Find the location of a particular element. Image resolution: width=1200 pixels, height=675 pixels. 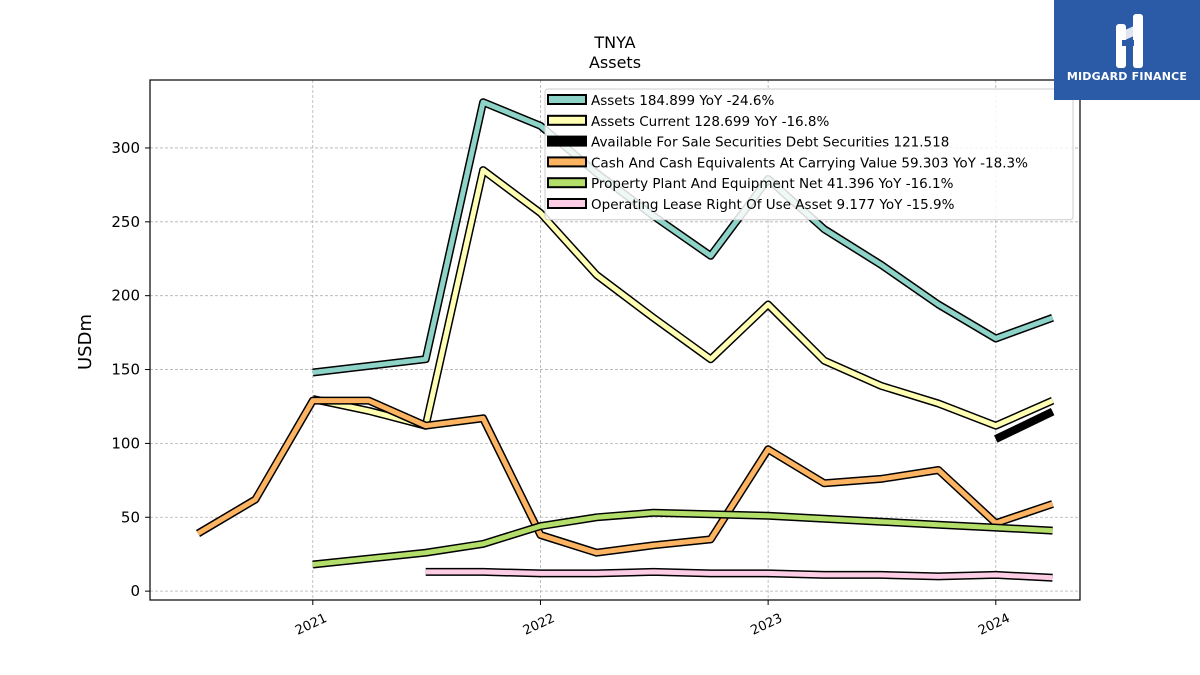

y-tick-label: 150 is located at coordinates (125, 370).